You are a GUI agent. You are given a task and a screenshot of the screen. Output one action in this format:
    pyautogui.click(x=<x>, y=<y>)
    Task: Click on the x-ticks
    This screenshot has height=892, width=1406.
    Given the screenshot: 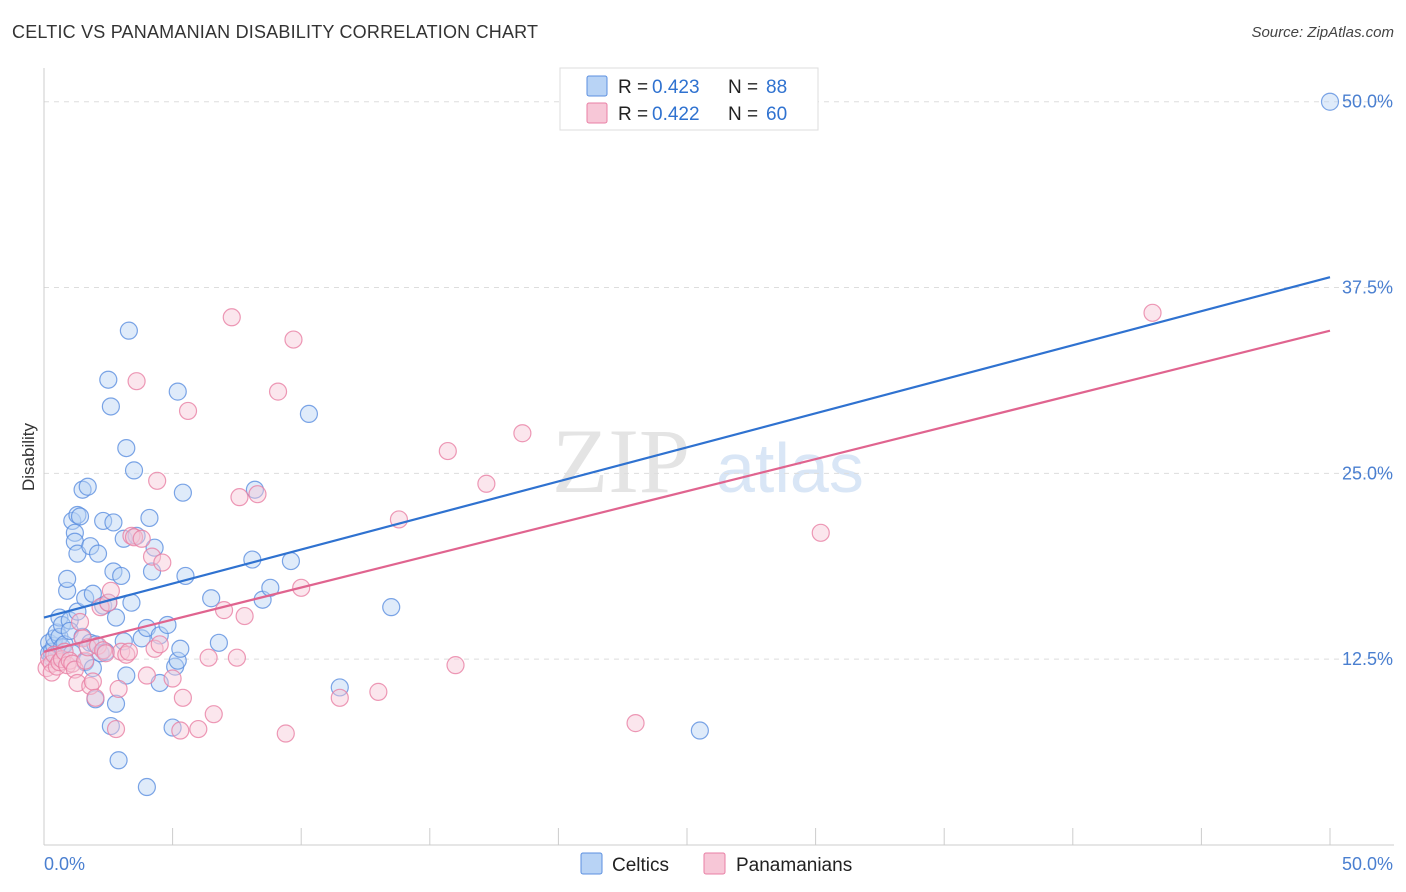 What is the action you would take?
    pyautogui.click(x=687, y=836)
    